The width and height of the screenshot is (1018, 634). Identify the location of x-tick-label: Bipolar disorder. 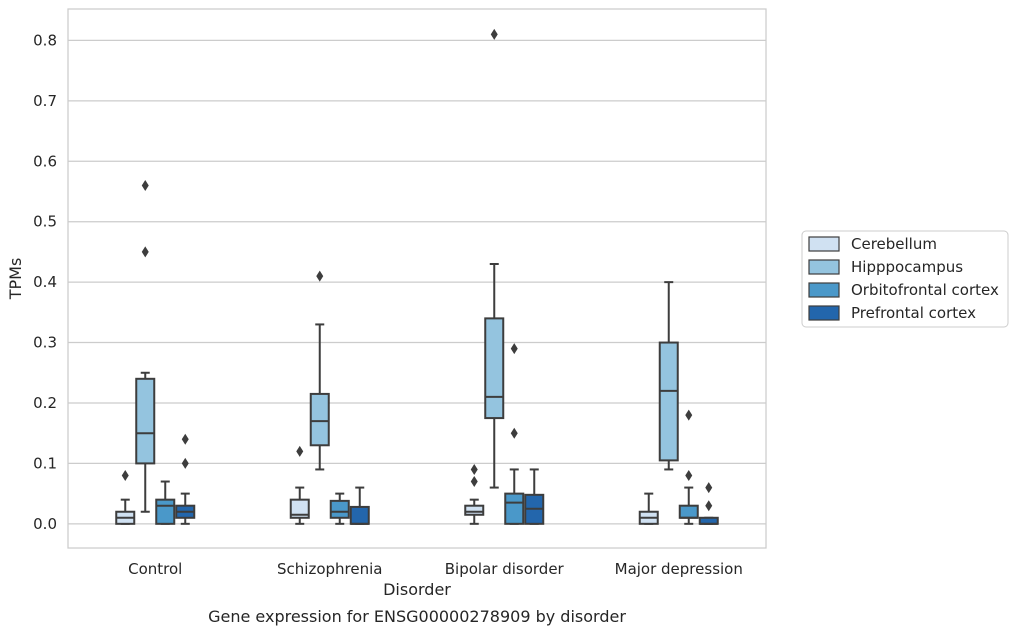
(505, 569).